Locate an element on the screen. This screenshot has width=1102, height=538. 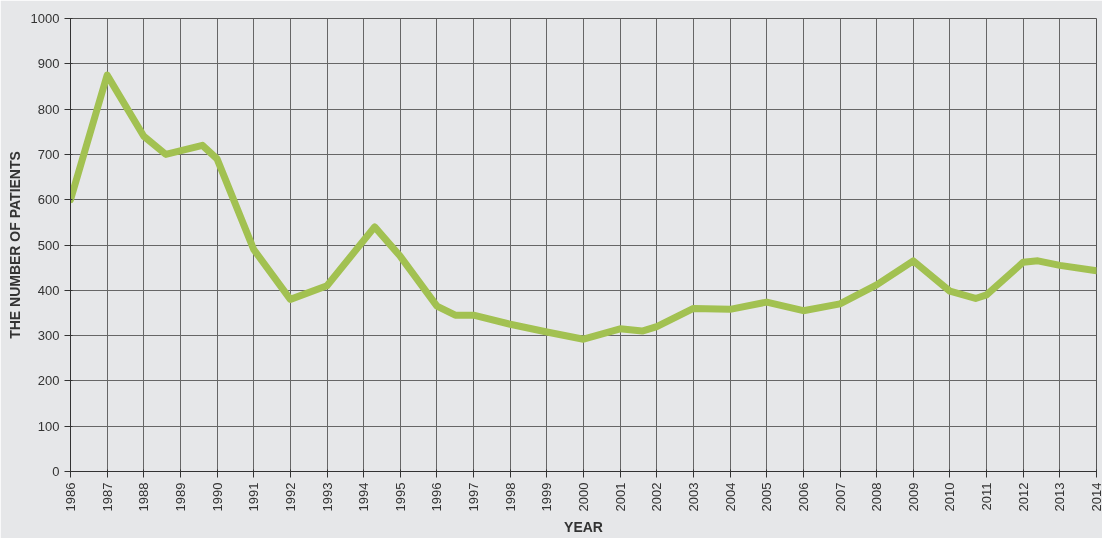
x-tick-label: 1994 is located at coordinates (364, 497).